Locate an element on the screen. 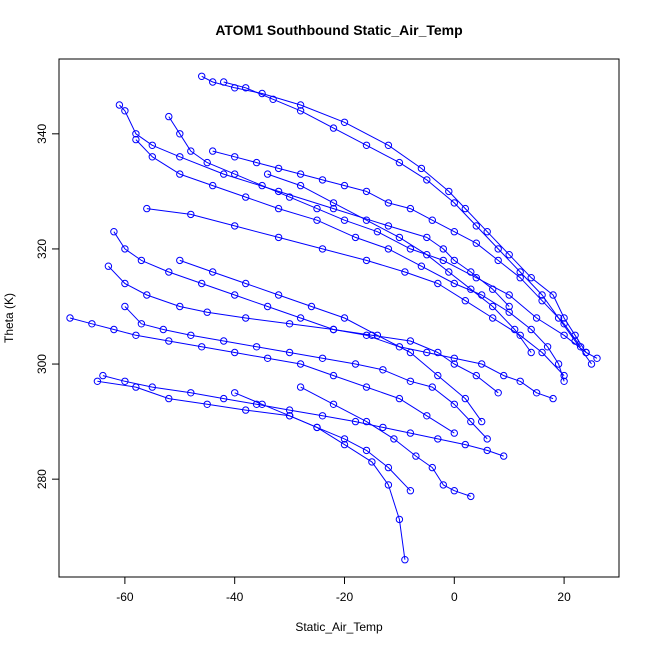 The height and width of the screenshot is (650, 650). chart-title: ATOM1 Southbound Static_Air_Temp is located at coordinates (338, 30).